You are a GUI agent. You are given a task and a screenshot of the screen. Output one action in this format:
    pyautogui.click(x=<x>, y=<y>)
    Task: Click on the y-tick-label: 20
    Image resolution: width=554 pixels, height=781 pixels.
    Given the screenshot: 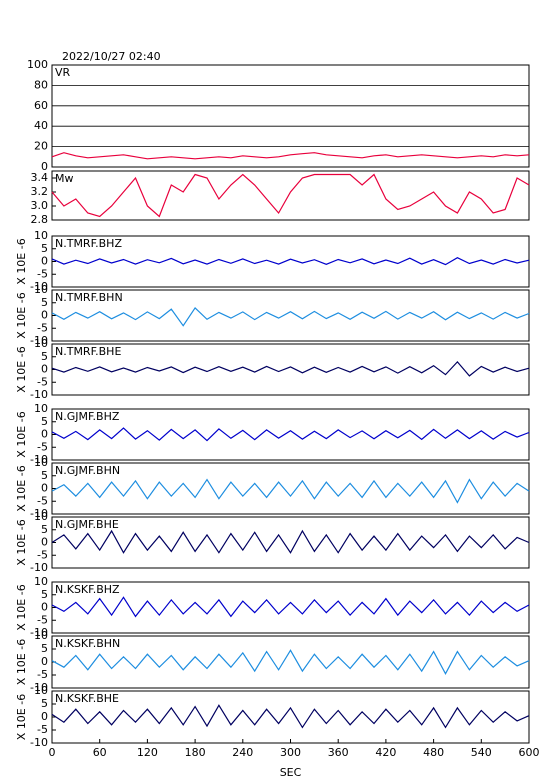 What is the action you would take?
    pyautogui.click(x=41, y=146)
    